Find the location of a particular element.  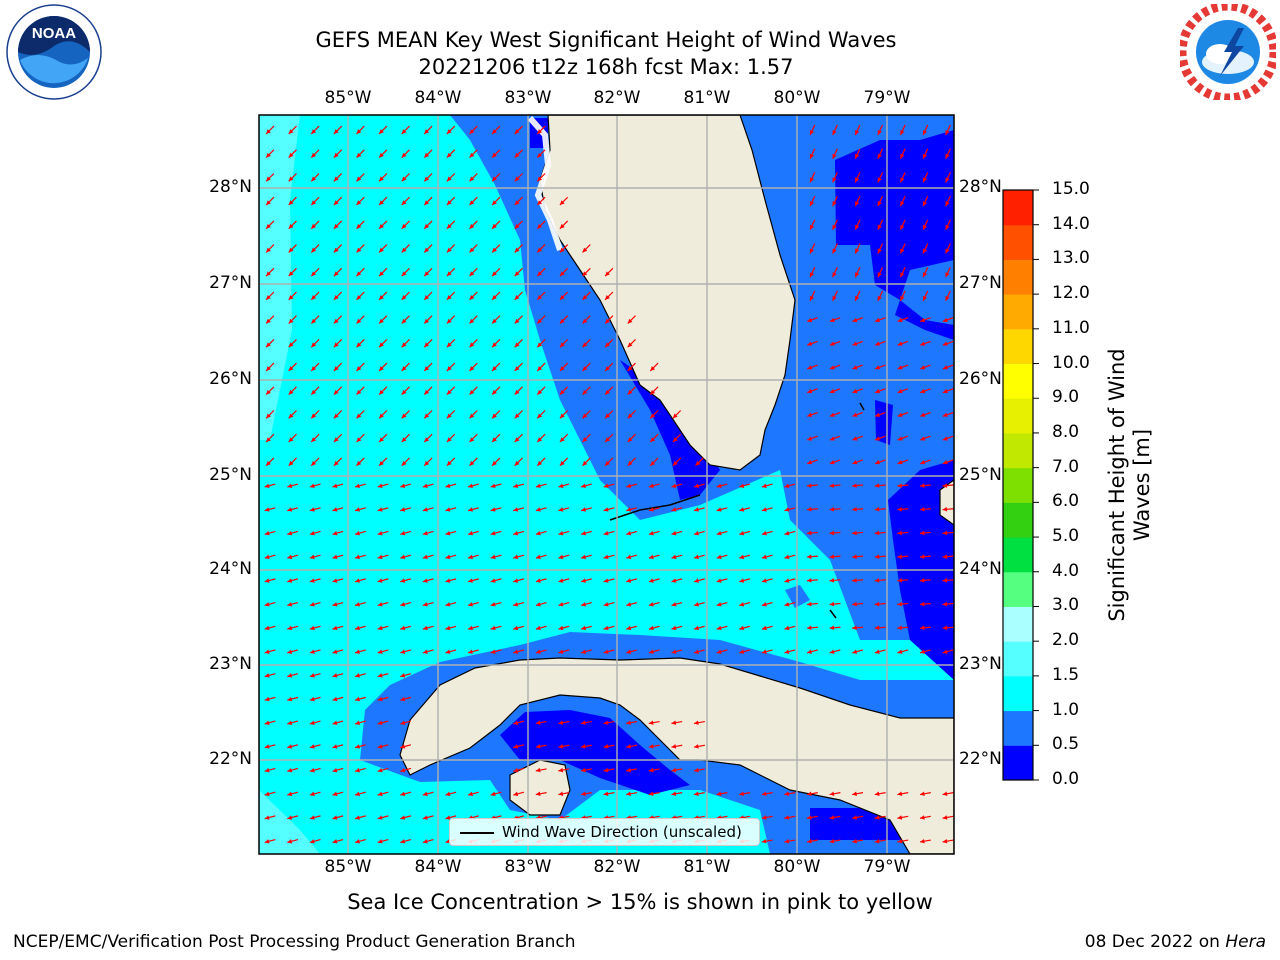

noaa-logo-text: NOAA is located at coordinates (54, 33).